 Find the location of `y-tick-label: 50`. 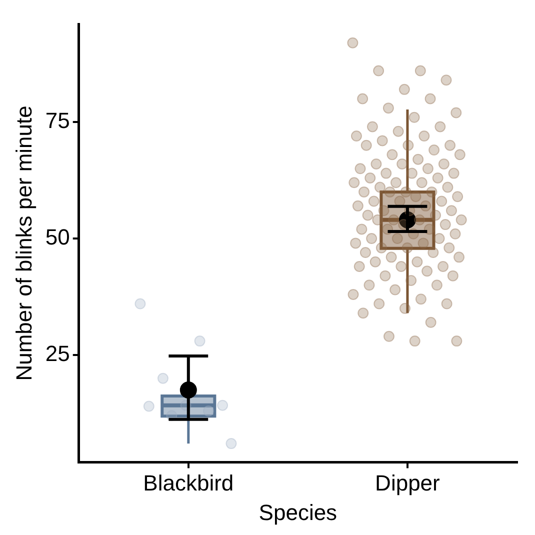

y-tick-label: 50 is located at coordinates (57, 237).